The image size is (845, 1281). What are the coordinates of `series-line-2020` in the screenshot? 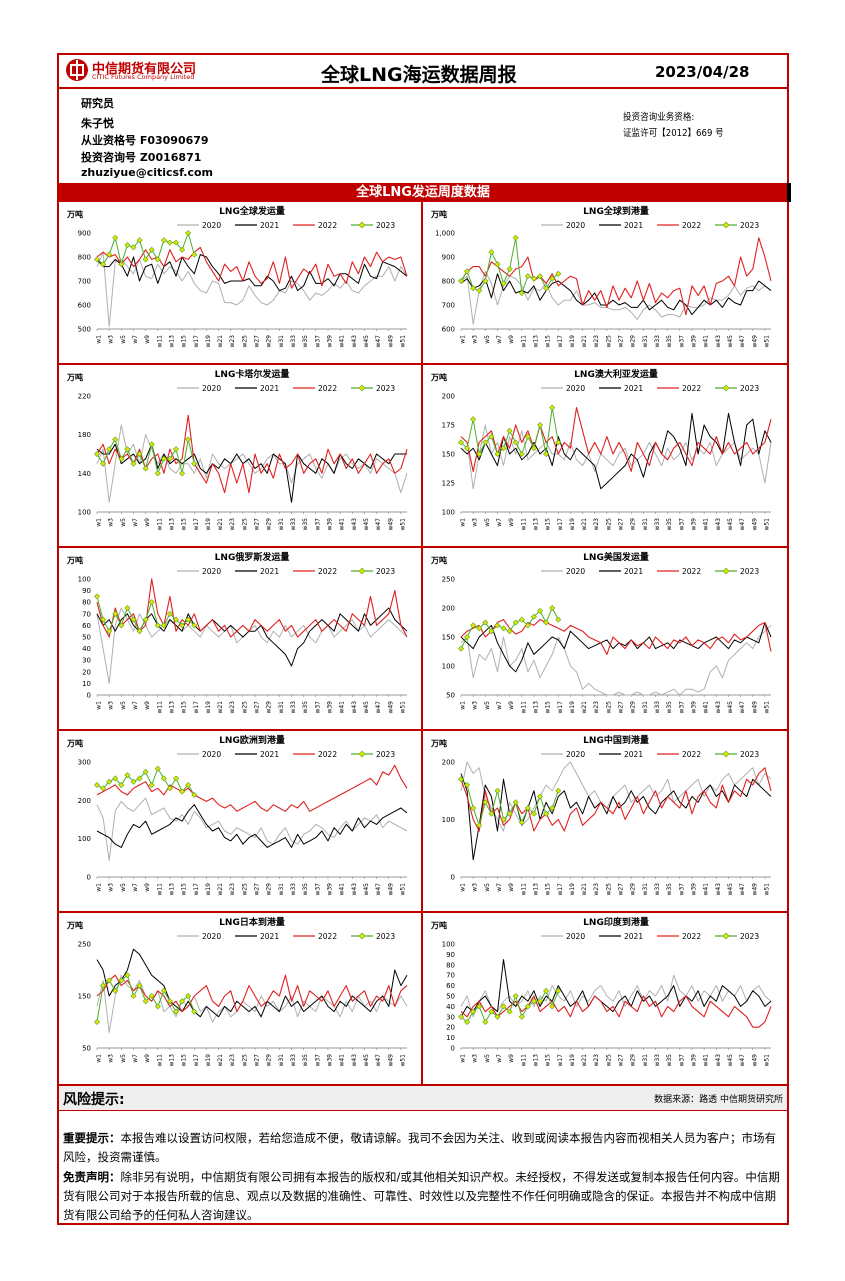 It's located at (252, 1003).